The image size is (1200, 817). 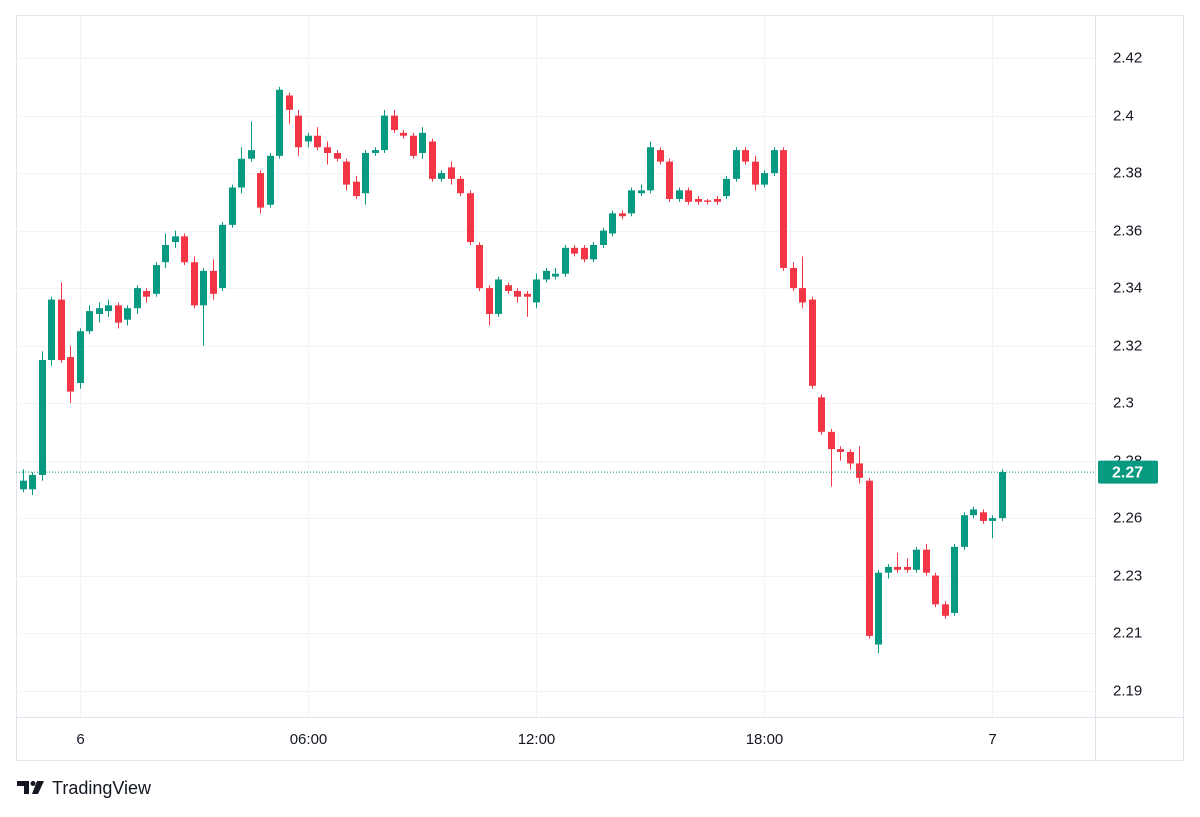 What do you see at coordinates (102, 788) in the screenshot?
I see `brand-name: TradingView` at bounding box center [102, 788].